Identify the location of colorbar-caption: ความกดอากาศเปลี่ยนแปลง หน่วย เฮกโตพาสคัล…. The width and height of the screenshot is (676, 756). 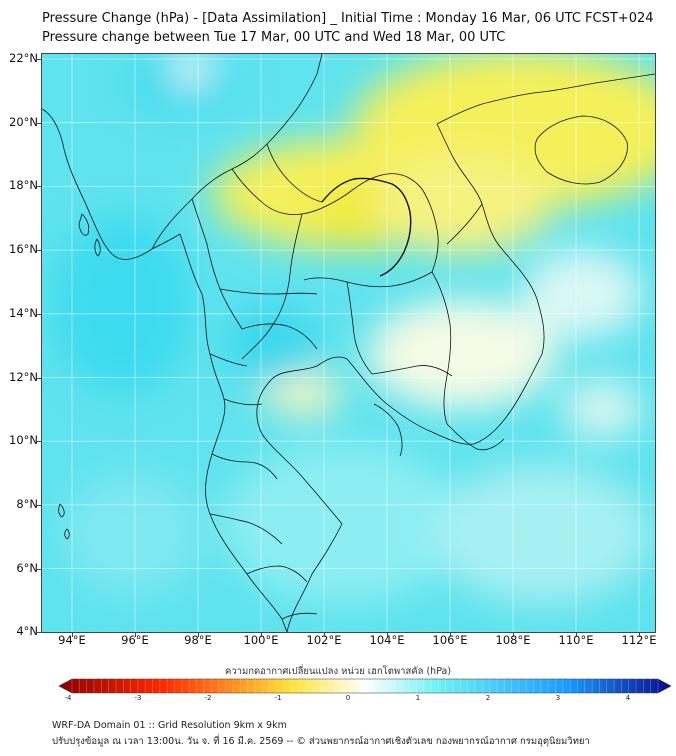
(338, 671).